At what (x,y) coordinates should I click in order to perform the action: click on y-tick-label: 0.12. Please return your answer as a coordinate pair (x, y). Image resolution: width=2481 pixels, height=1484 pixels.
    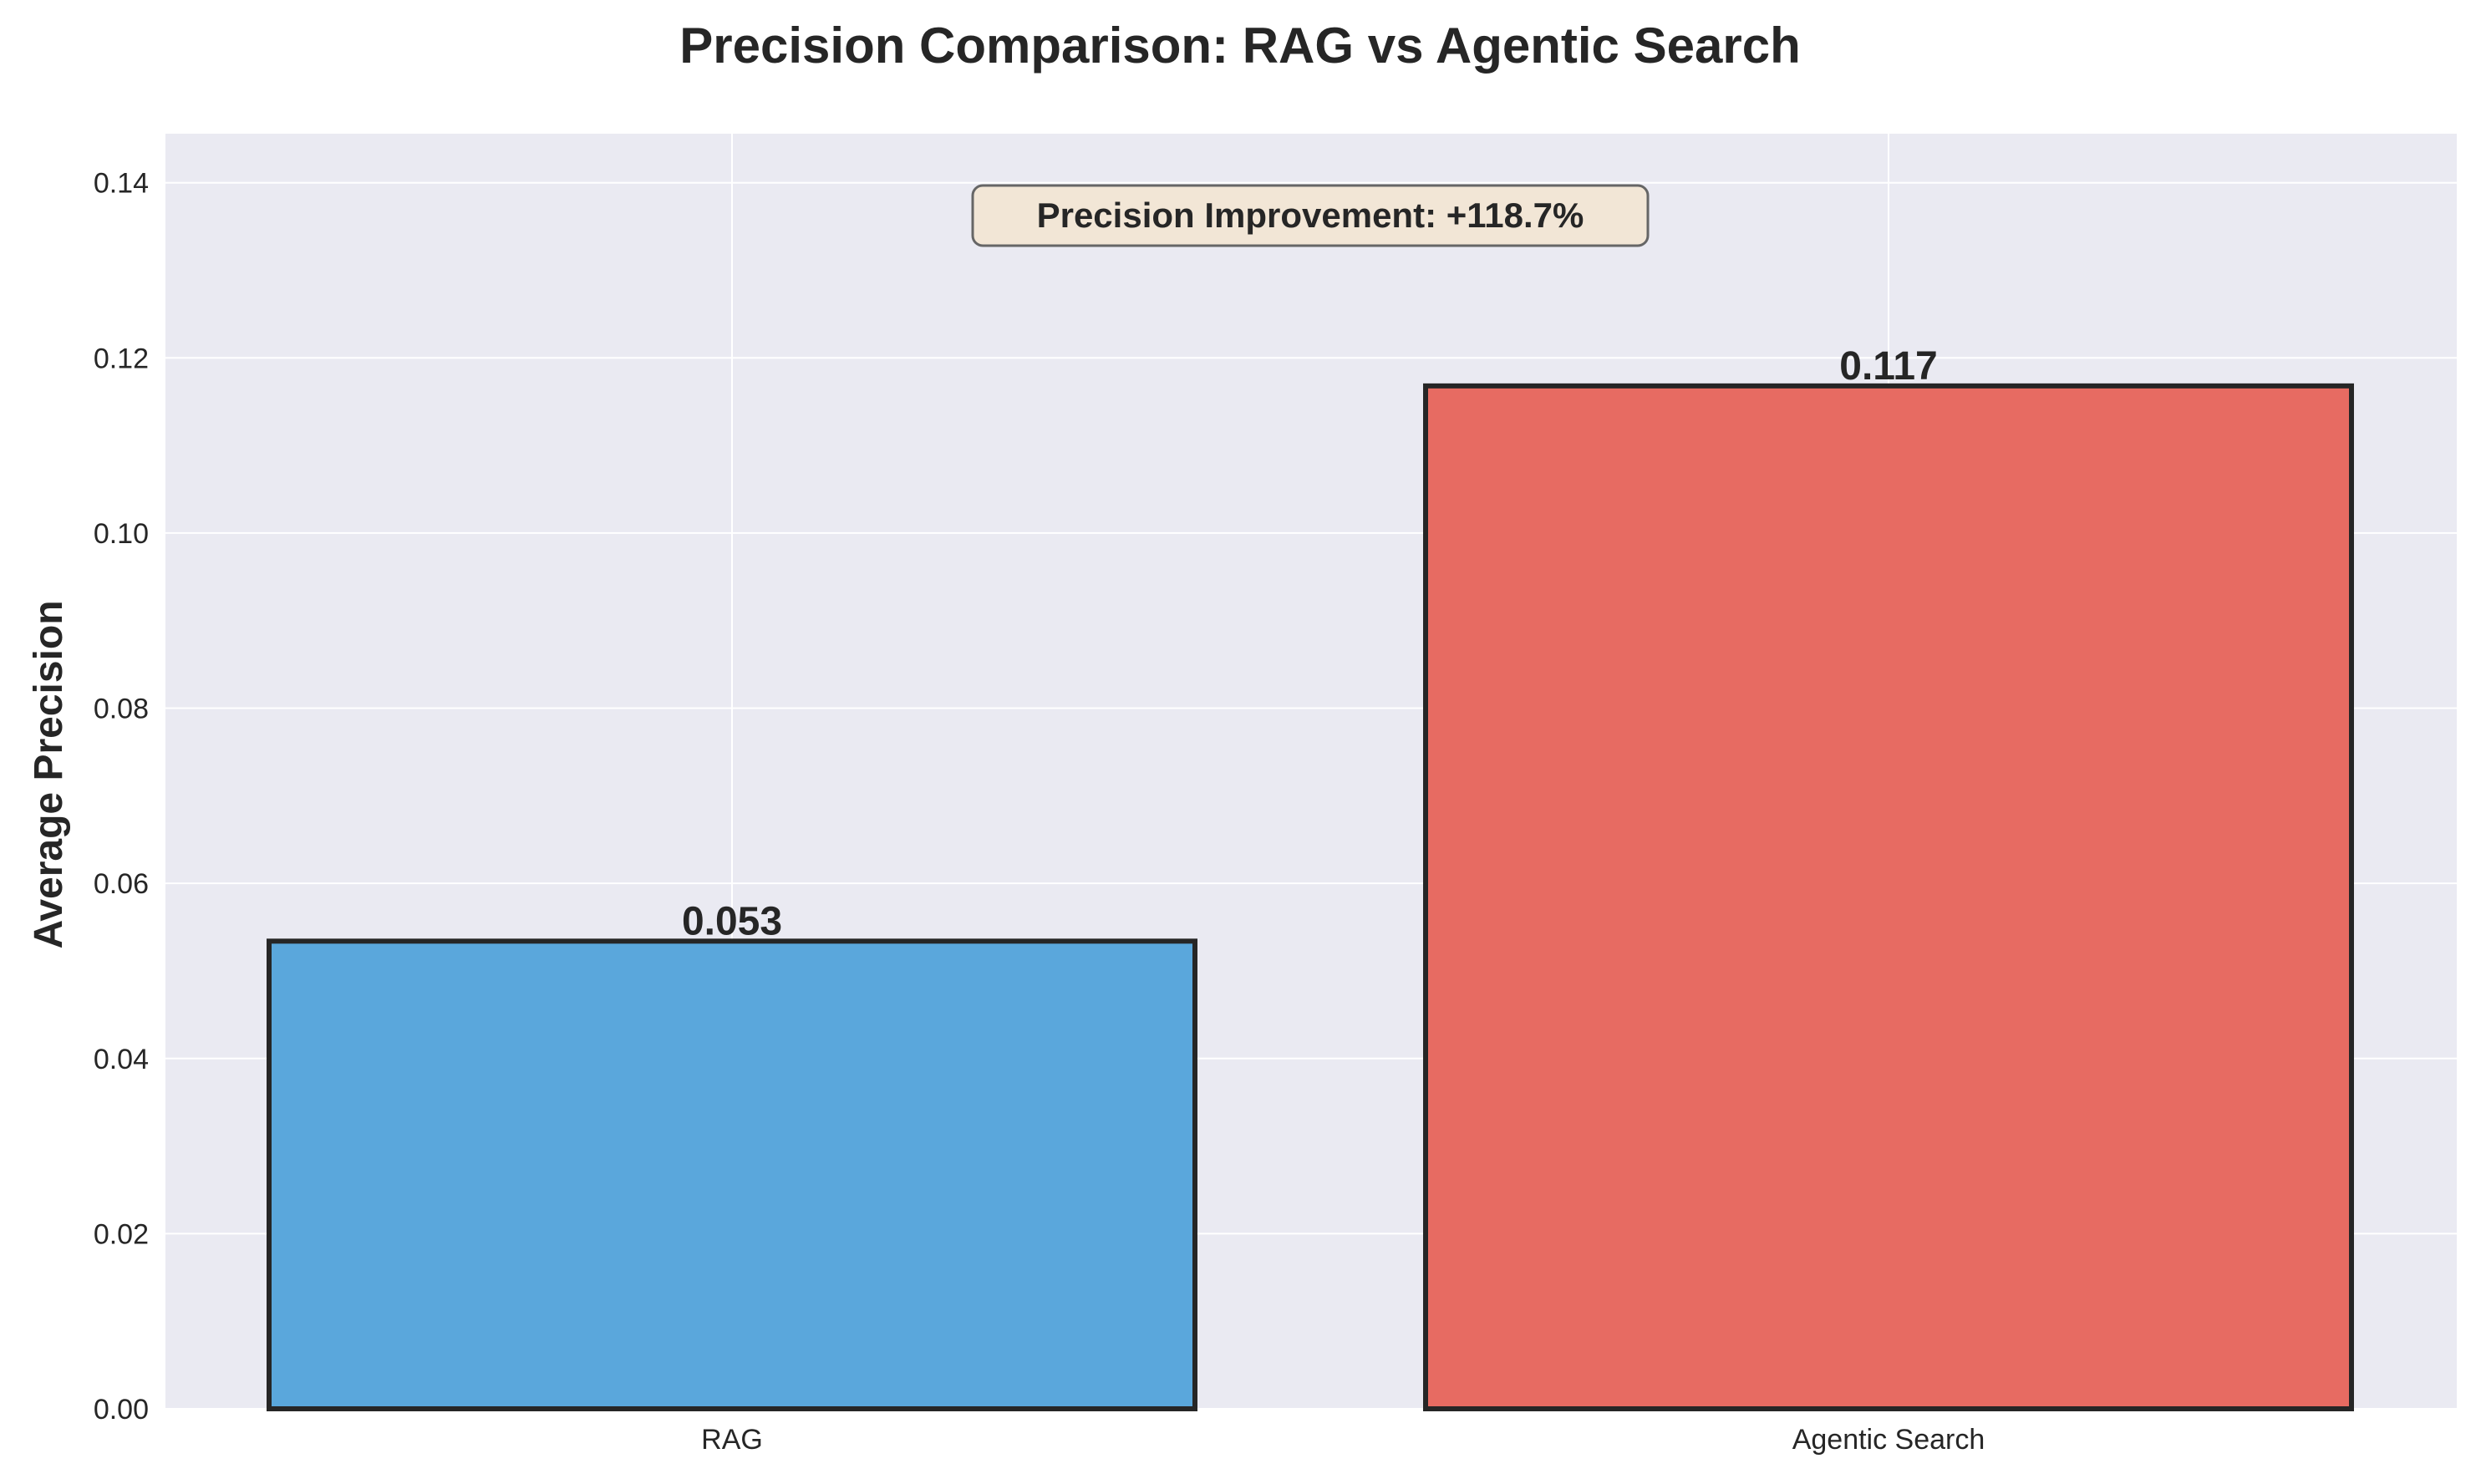
    Looking at the image, I should click on (121, 358).